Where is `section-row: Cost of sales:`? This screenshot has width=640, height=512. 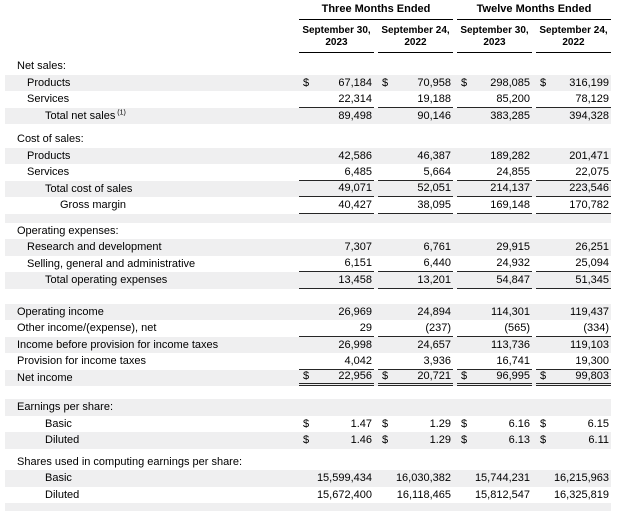 section-row: Cost of sales: is located at coordinates (308, 139).